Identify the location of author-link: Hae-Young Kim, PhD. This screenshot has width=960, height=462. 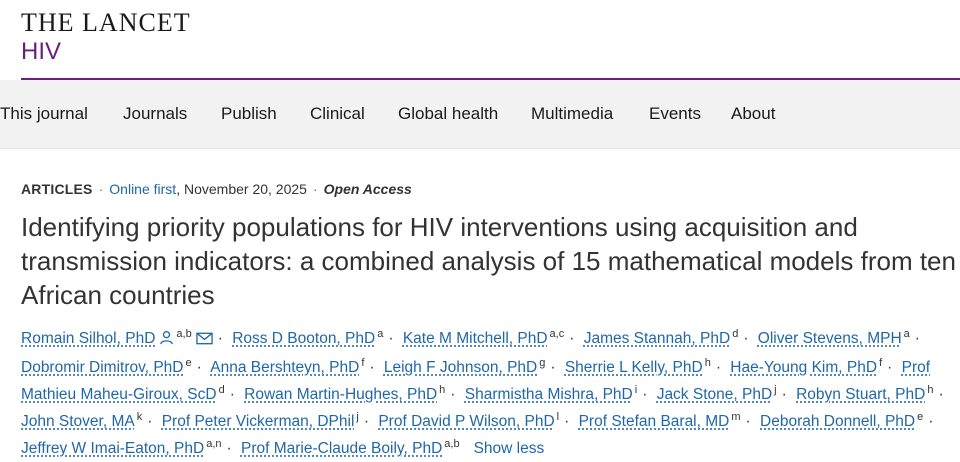
(804, 367).